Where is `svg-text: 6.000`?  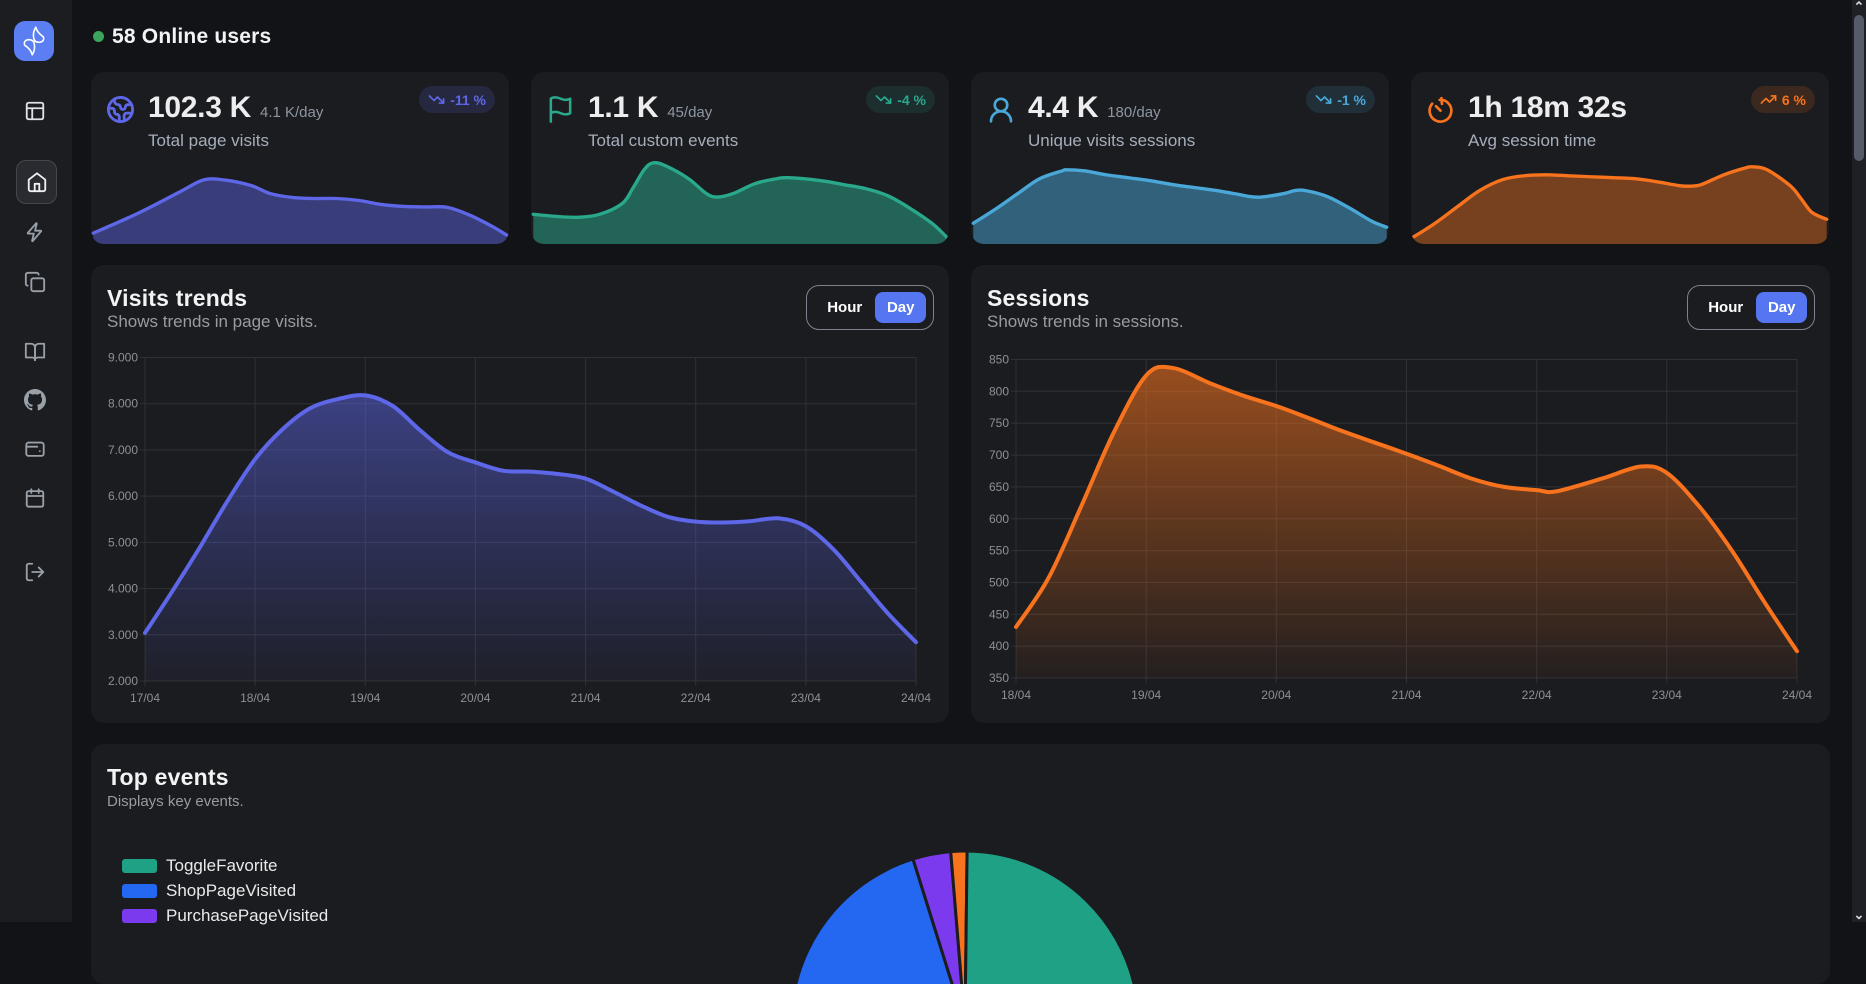
svg-text: 6.000 is located at coordinates (123, 496).